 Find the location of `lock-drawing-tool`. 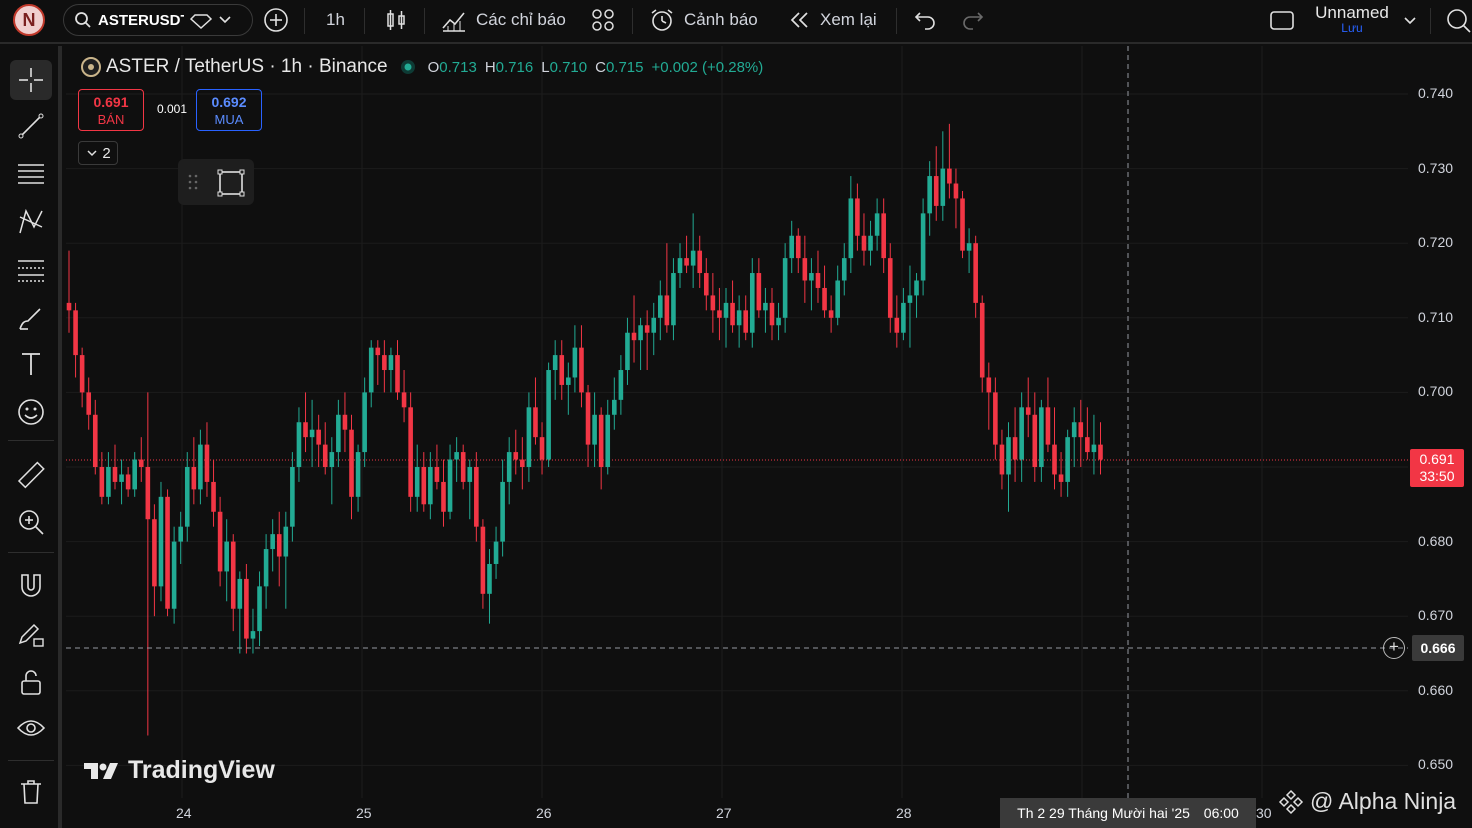

lock-drawing-tool is located at coordinates (31, 634).